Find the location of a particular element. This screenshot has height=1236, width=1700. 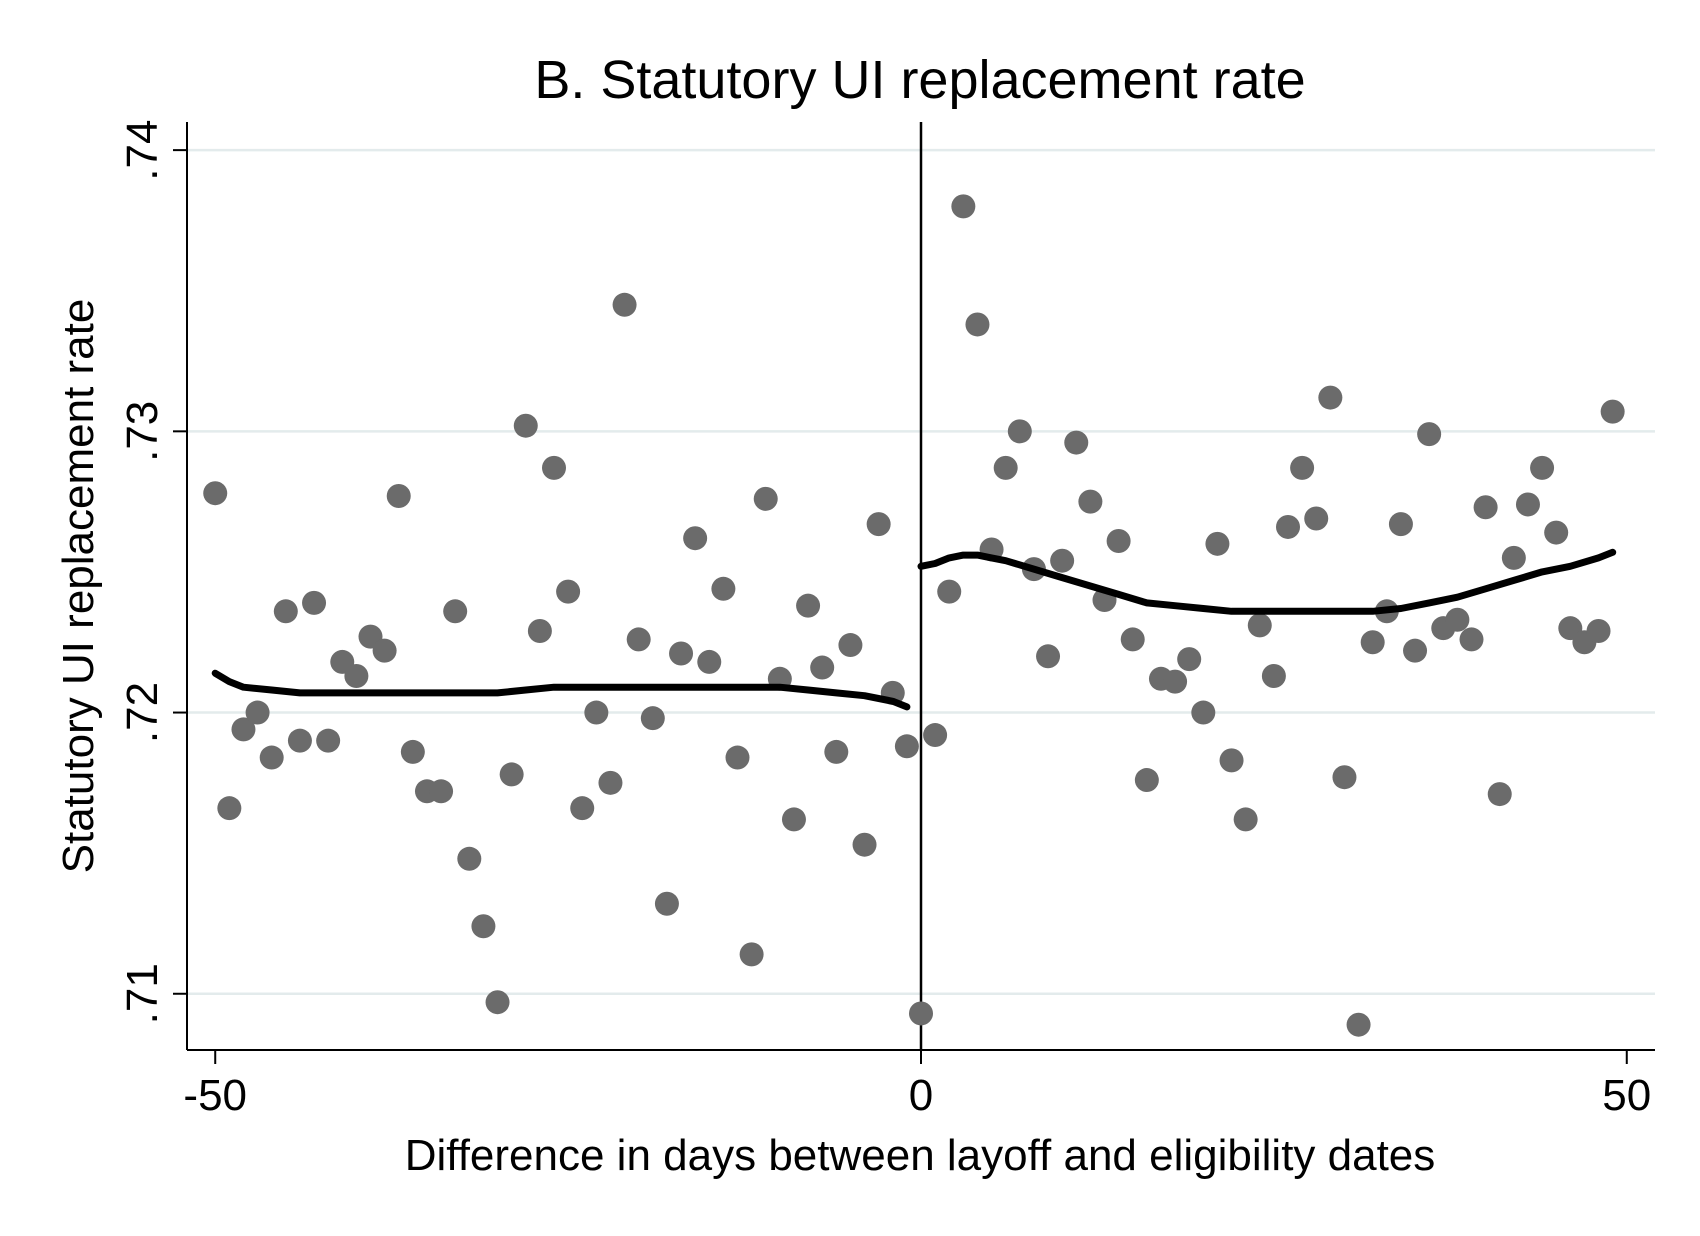

x-tick-label-2: 50 is located at coordinates (1626, 1095).